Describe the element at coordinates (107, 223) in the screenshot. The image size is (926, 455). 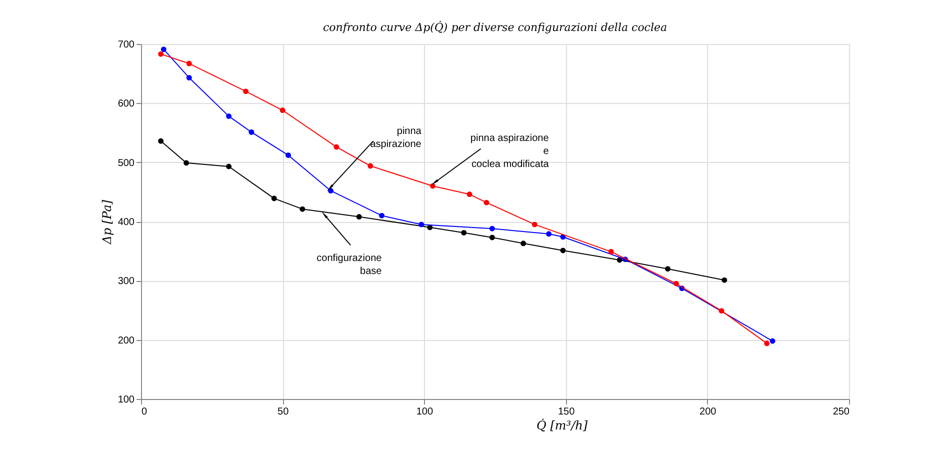
I see `y-axis-title: Δp [Pa]` at that location.